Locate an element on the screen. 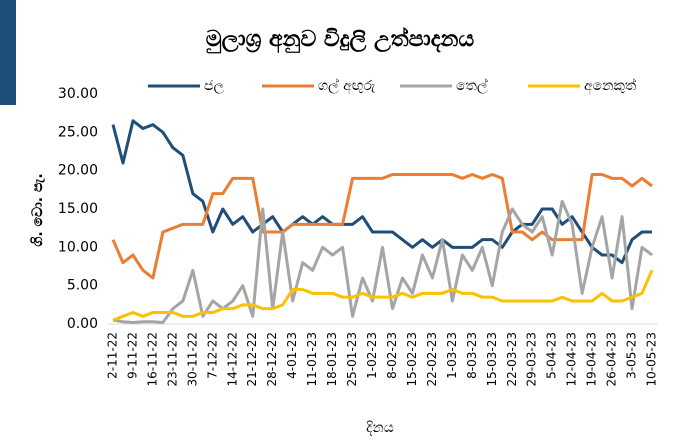  x-tick-label: 22-03-23 is located at coordinates (512, 359).